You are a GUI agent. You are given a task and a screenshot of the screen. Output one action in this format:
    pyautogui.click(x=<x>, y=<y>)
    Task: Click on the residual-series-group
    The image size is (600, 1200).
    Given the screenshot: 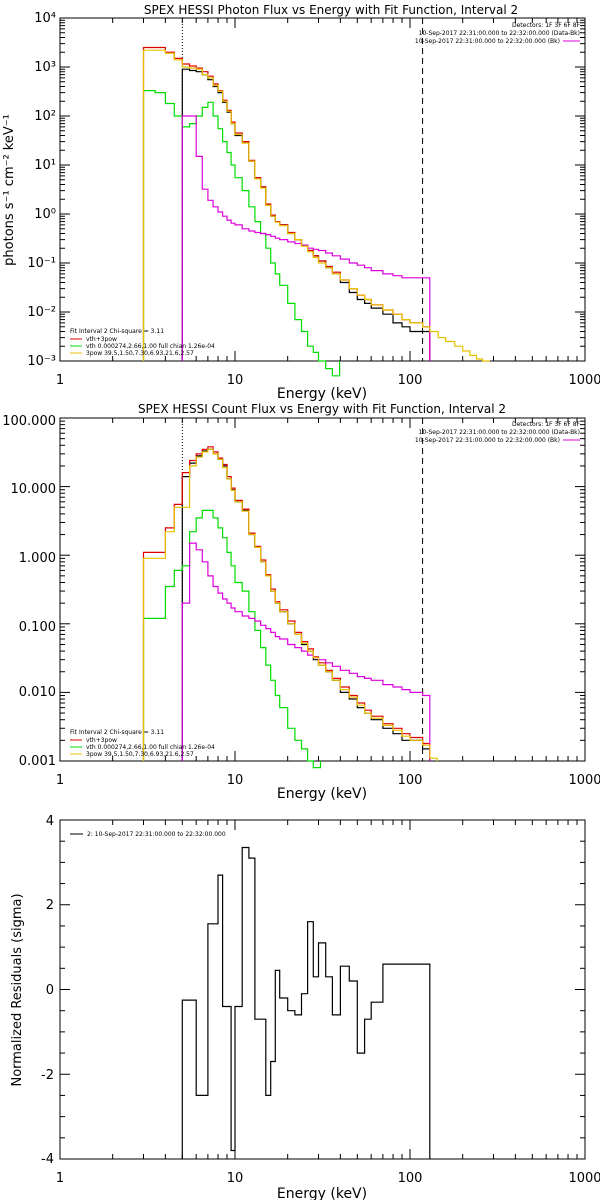 What is the action you would take?
    pyautogui.click(x=306, y=1002)
    